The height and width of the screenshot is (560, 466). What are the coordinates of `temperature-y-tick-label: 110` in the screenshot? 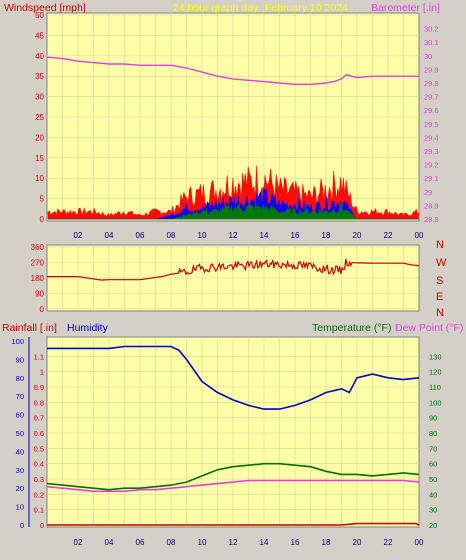 It's located at (435, 387).